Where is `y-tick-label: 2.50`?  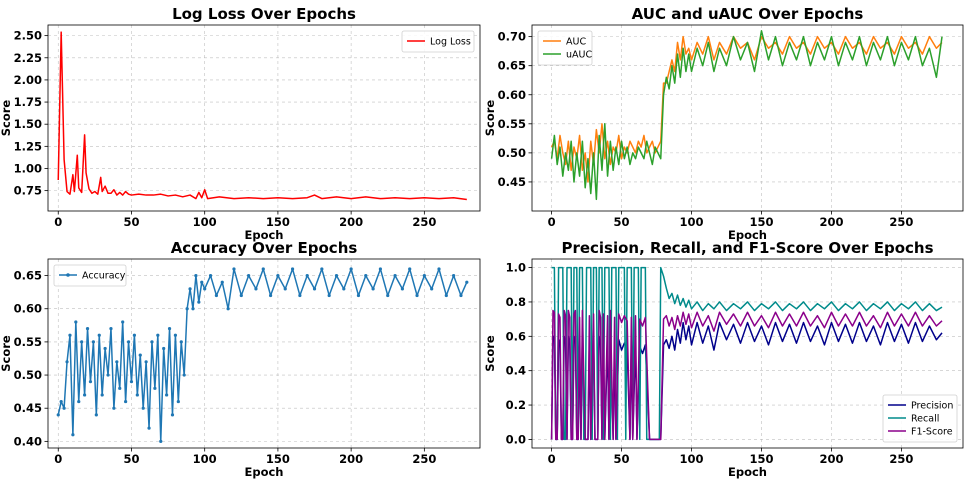
y-tick-label: 2.50 is located at coordinates (28, 36).